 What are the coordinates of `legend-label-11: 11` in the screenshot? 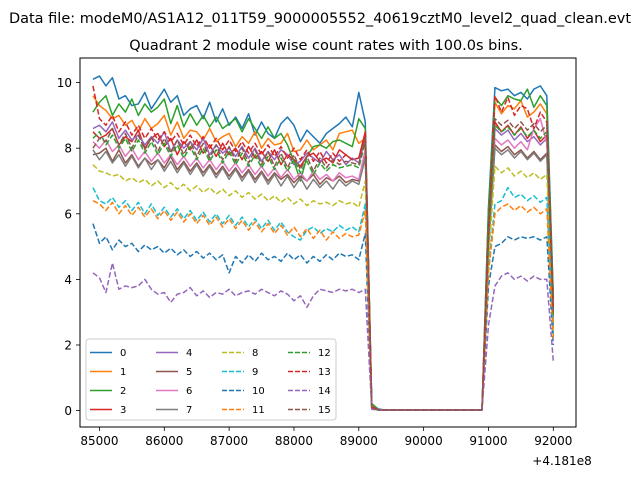 It's located at (258, 410).